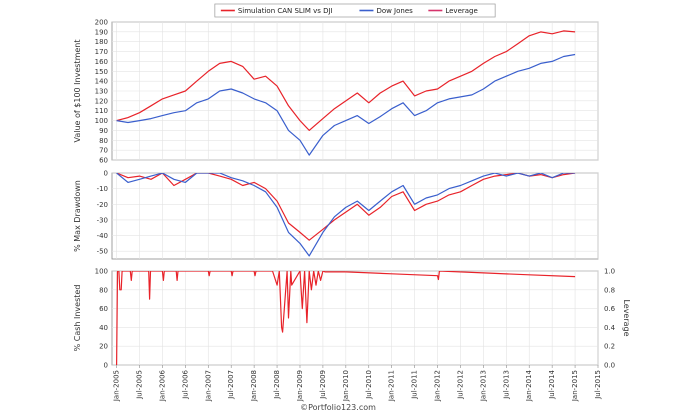  Describe the element at coordinates (102, 252) in the screenshot. I see `y-tick-label: -50` at that location.